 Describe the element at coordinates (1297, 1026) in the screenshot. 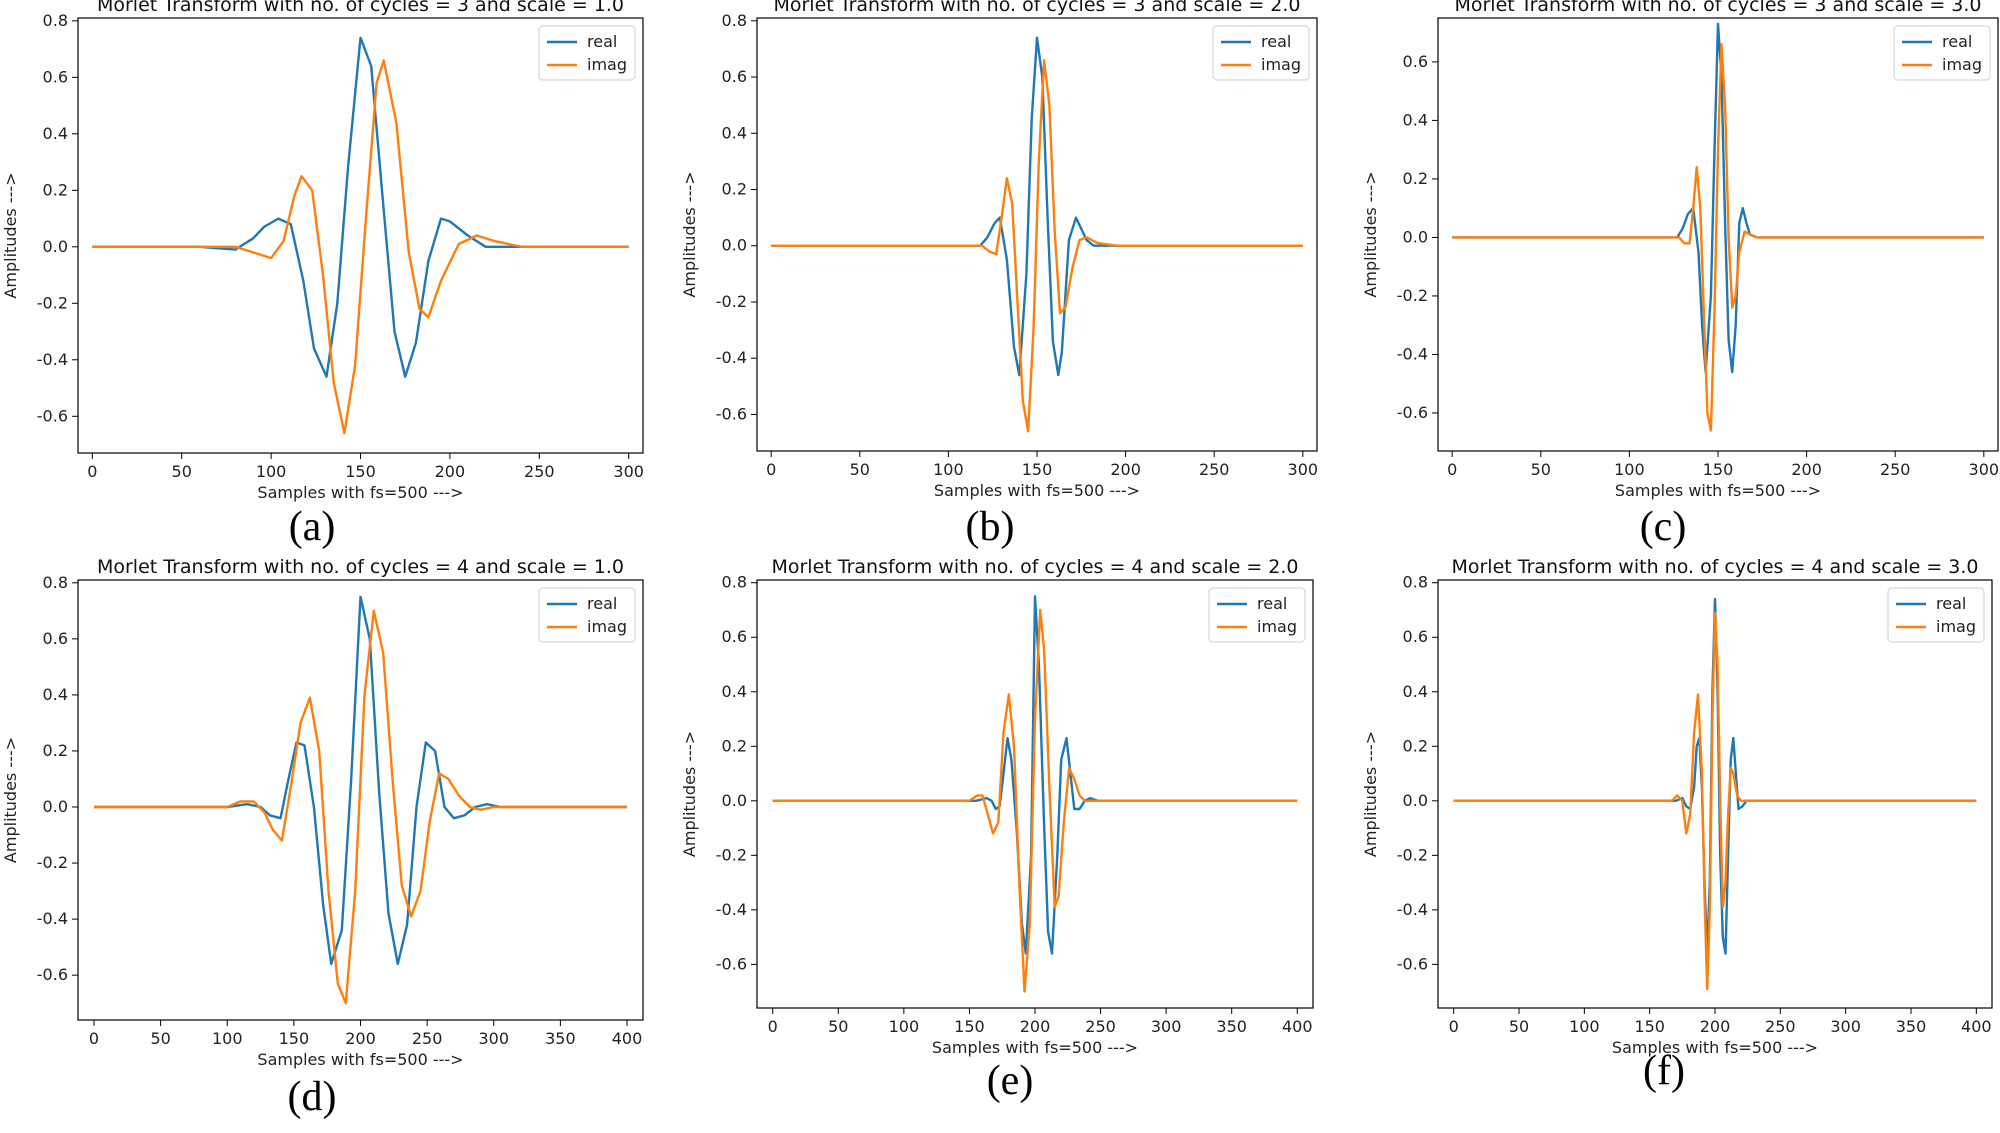

I see `x-tick-label: 400` at that location.